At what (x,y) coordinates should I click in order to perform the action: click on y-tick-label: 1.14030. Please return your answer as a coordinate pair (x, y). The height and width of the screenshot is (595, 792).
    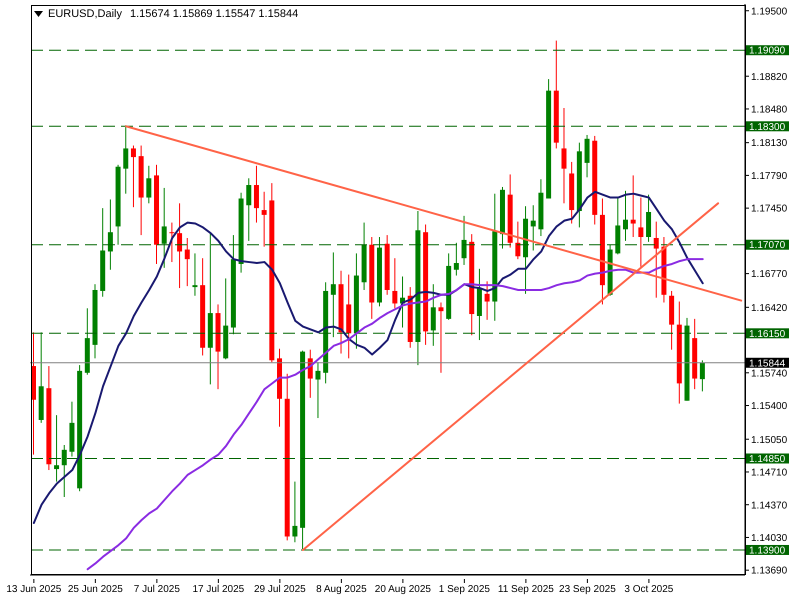
    Looking at the image, I should click on (769, 538).